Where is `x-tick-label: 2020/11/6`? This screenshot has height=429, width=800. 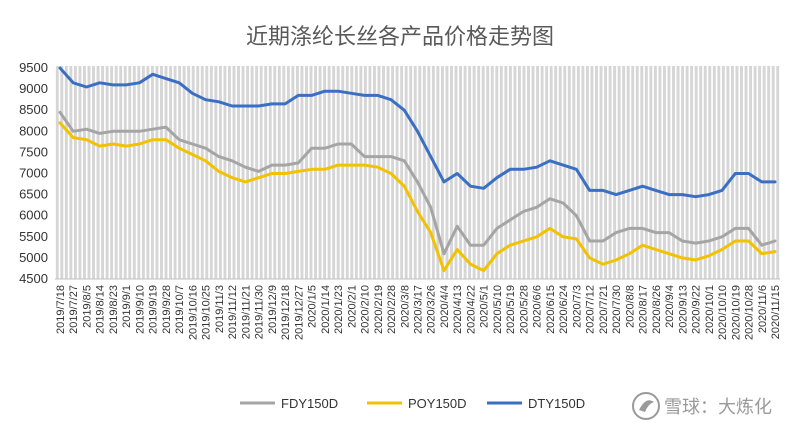
x-tick-label: 2020/11/6 is located at coordinates (763, 309).